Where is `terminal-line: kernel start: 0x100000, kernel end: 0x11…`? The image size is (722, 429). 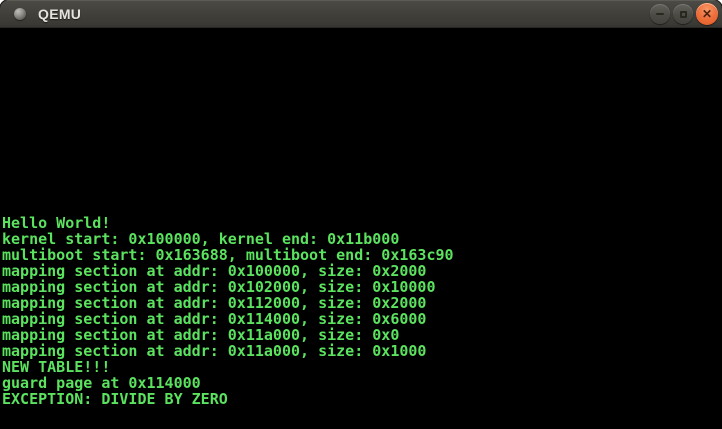 terminal-line: kernel start: 0x100000, kernel end: 0x11… is located at coordinates (201, 239).